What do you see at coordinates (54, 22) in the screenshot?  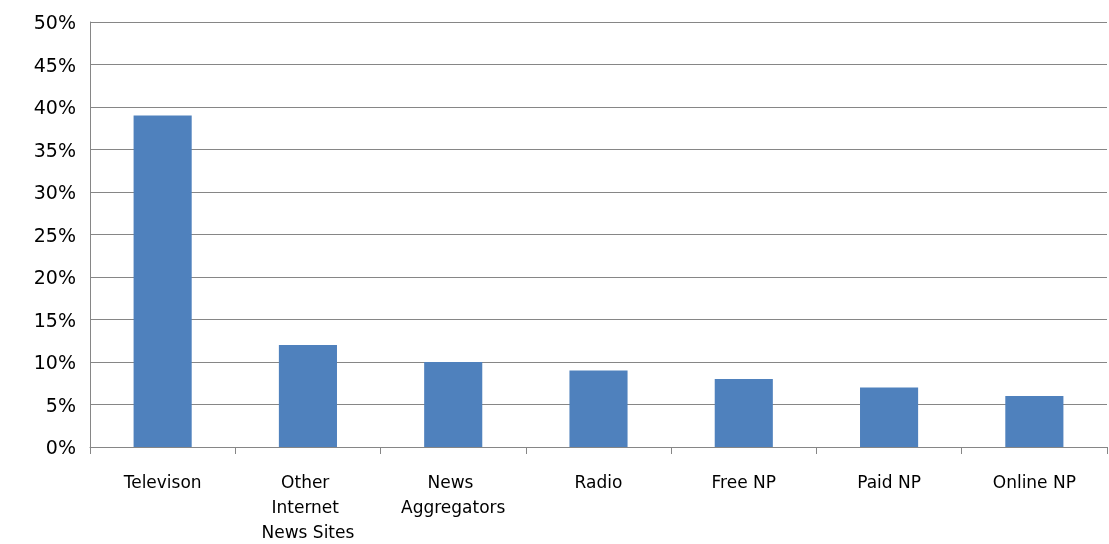 I see `y-tick-label: 50%` at bounding box center [54, 22].